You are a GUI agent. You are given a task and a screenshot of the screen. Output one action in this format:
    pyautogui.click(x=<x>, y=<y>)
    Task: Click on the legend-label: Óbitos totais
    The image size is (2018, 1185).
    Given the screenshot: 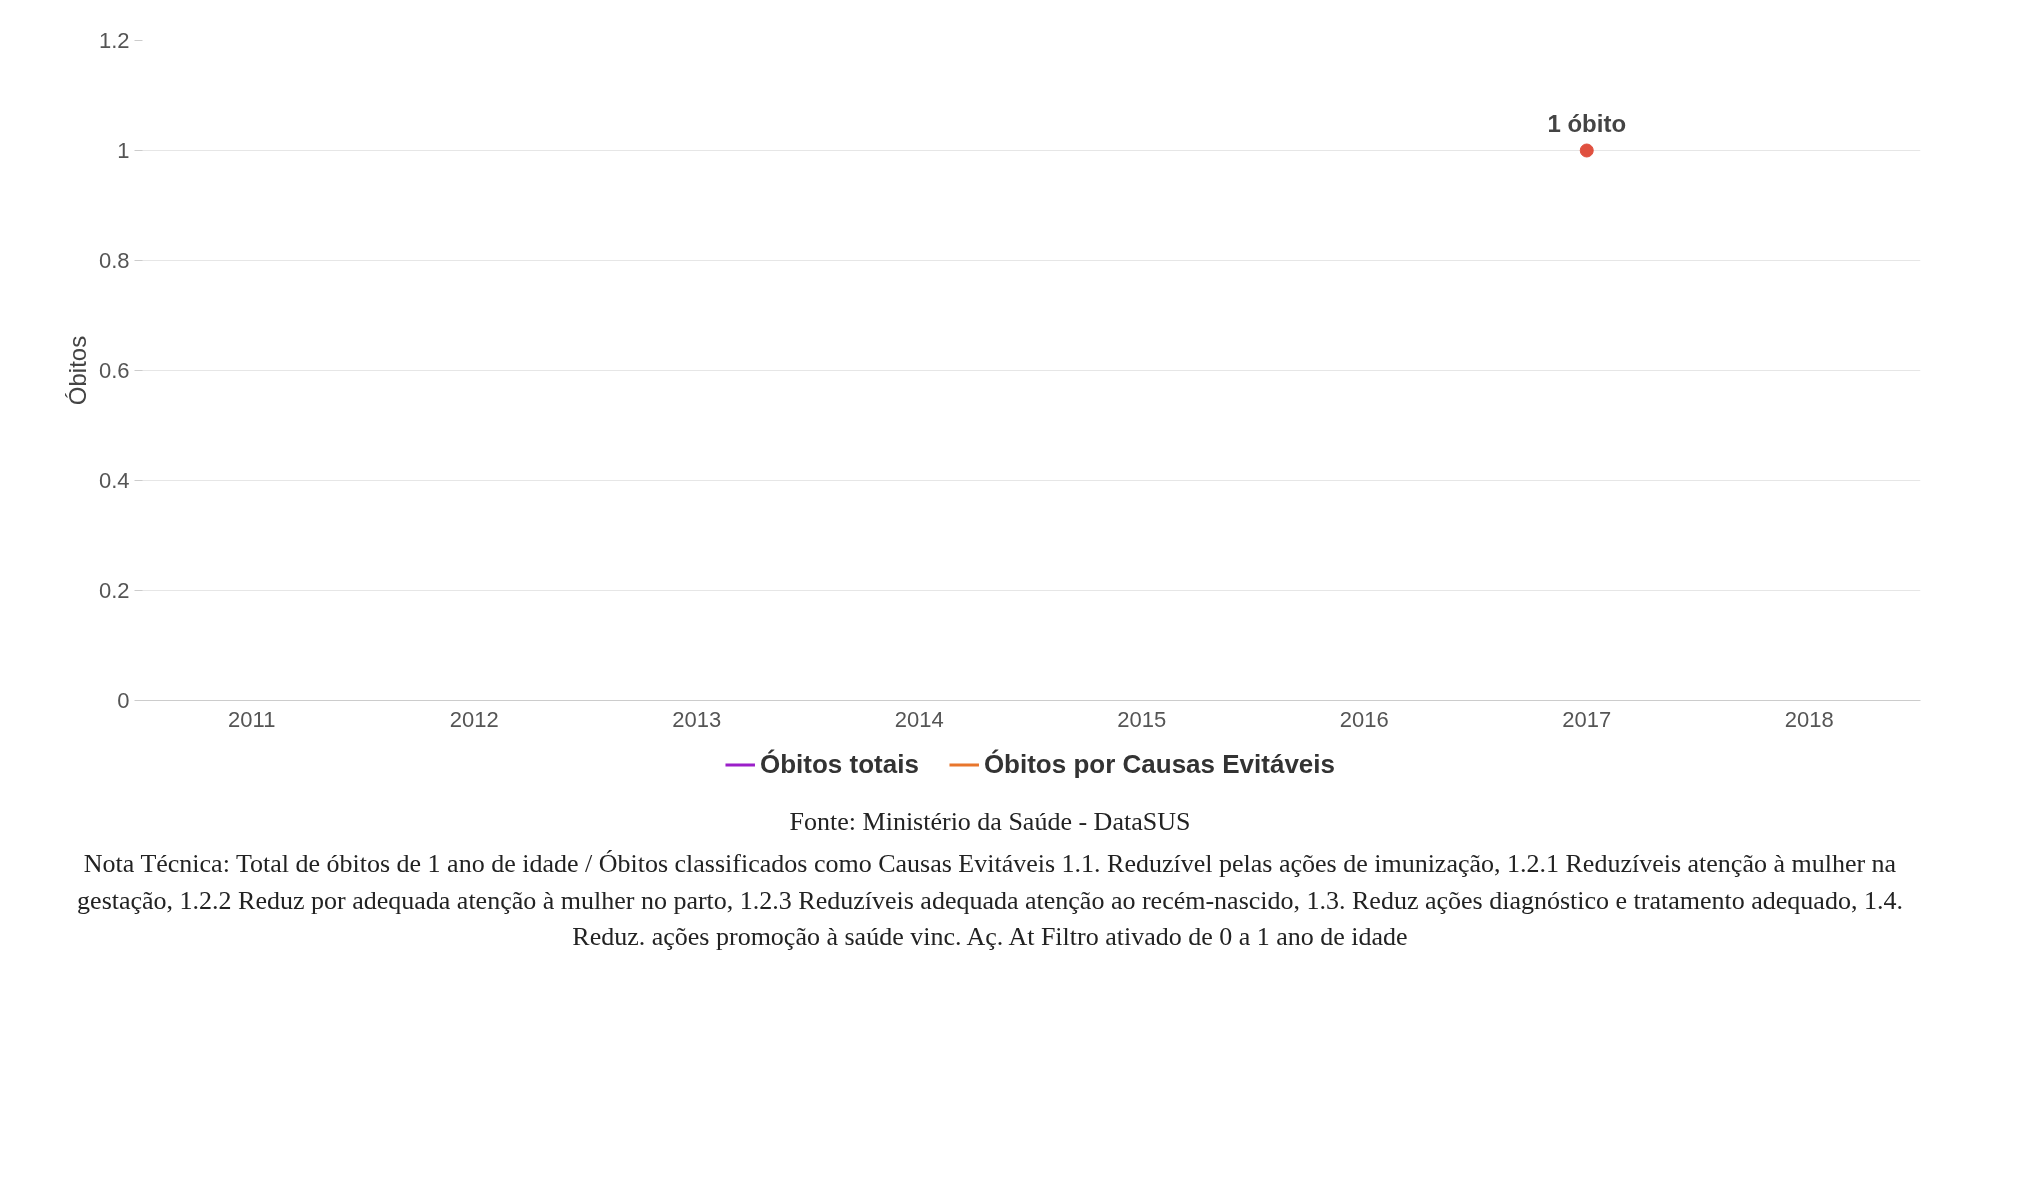 What is the action you would take?
    pyautogui.click(x=839, y=764)
    